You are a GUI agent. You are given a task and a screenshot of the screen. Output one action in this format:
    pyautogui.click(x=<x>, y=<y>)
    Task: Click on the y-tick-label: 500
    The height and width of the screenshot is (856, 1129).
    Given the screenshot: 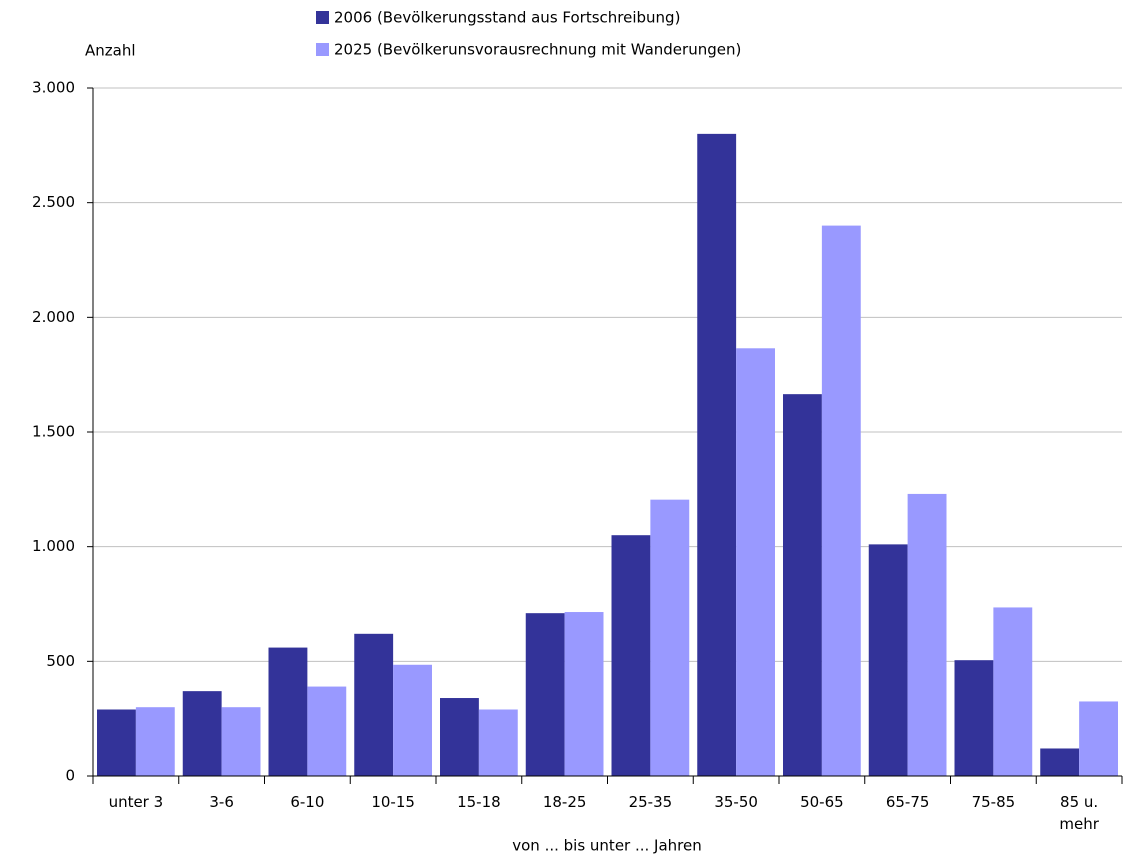 What is the action you would take?
    pyautogui.click(x=60, y=661)
    